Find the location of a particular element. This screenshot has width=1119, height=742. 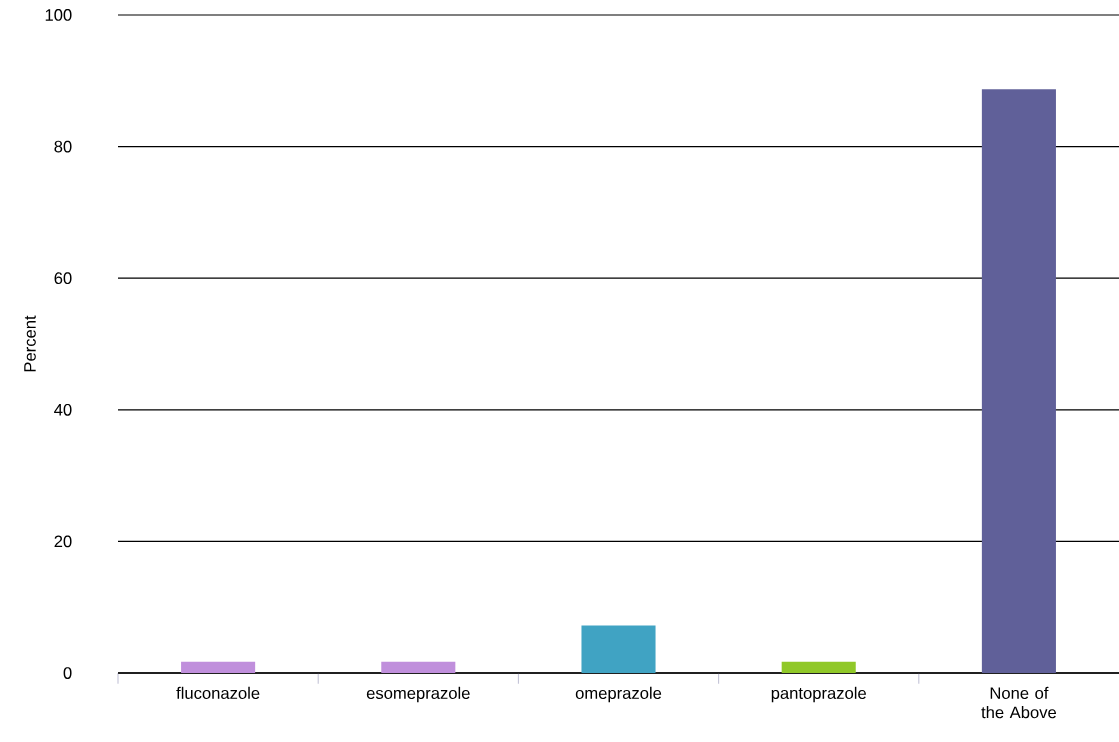

y-tick-label: 100 is located at coordinates (58, 15).